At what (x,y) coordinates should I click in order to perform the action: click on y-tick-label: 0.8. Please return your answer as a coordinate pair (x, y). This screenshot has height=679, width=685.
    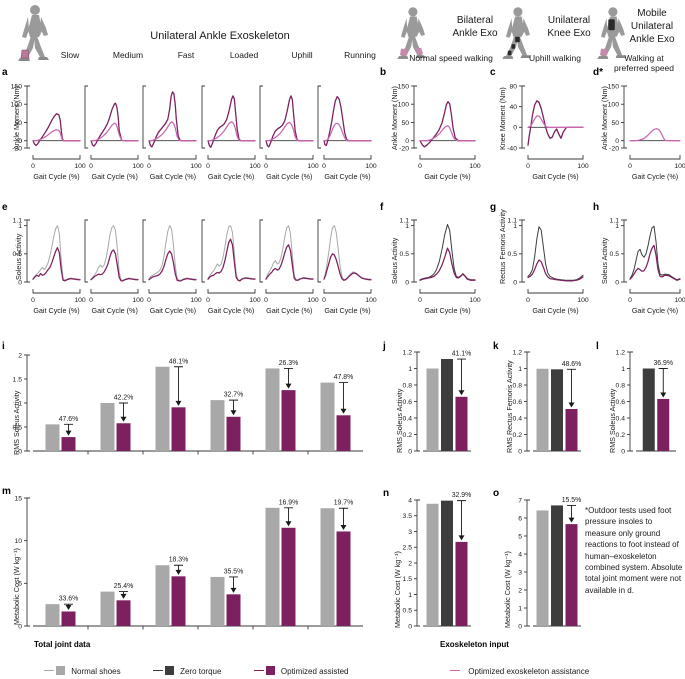
    Looking at the image, I should click on (408, 385).